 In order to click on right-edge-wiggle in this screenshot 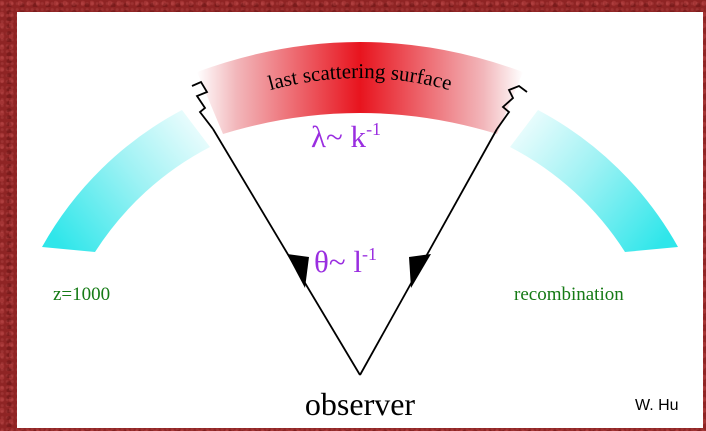, I will do `click(512, 107)`.